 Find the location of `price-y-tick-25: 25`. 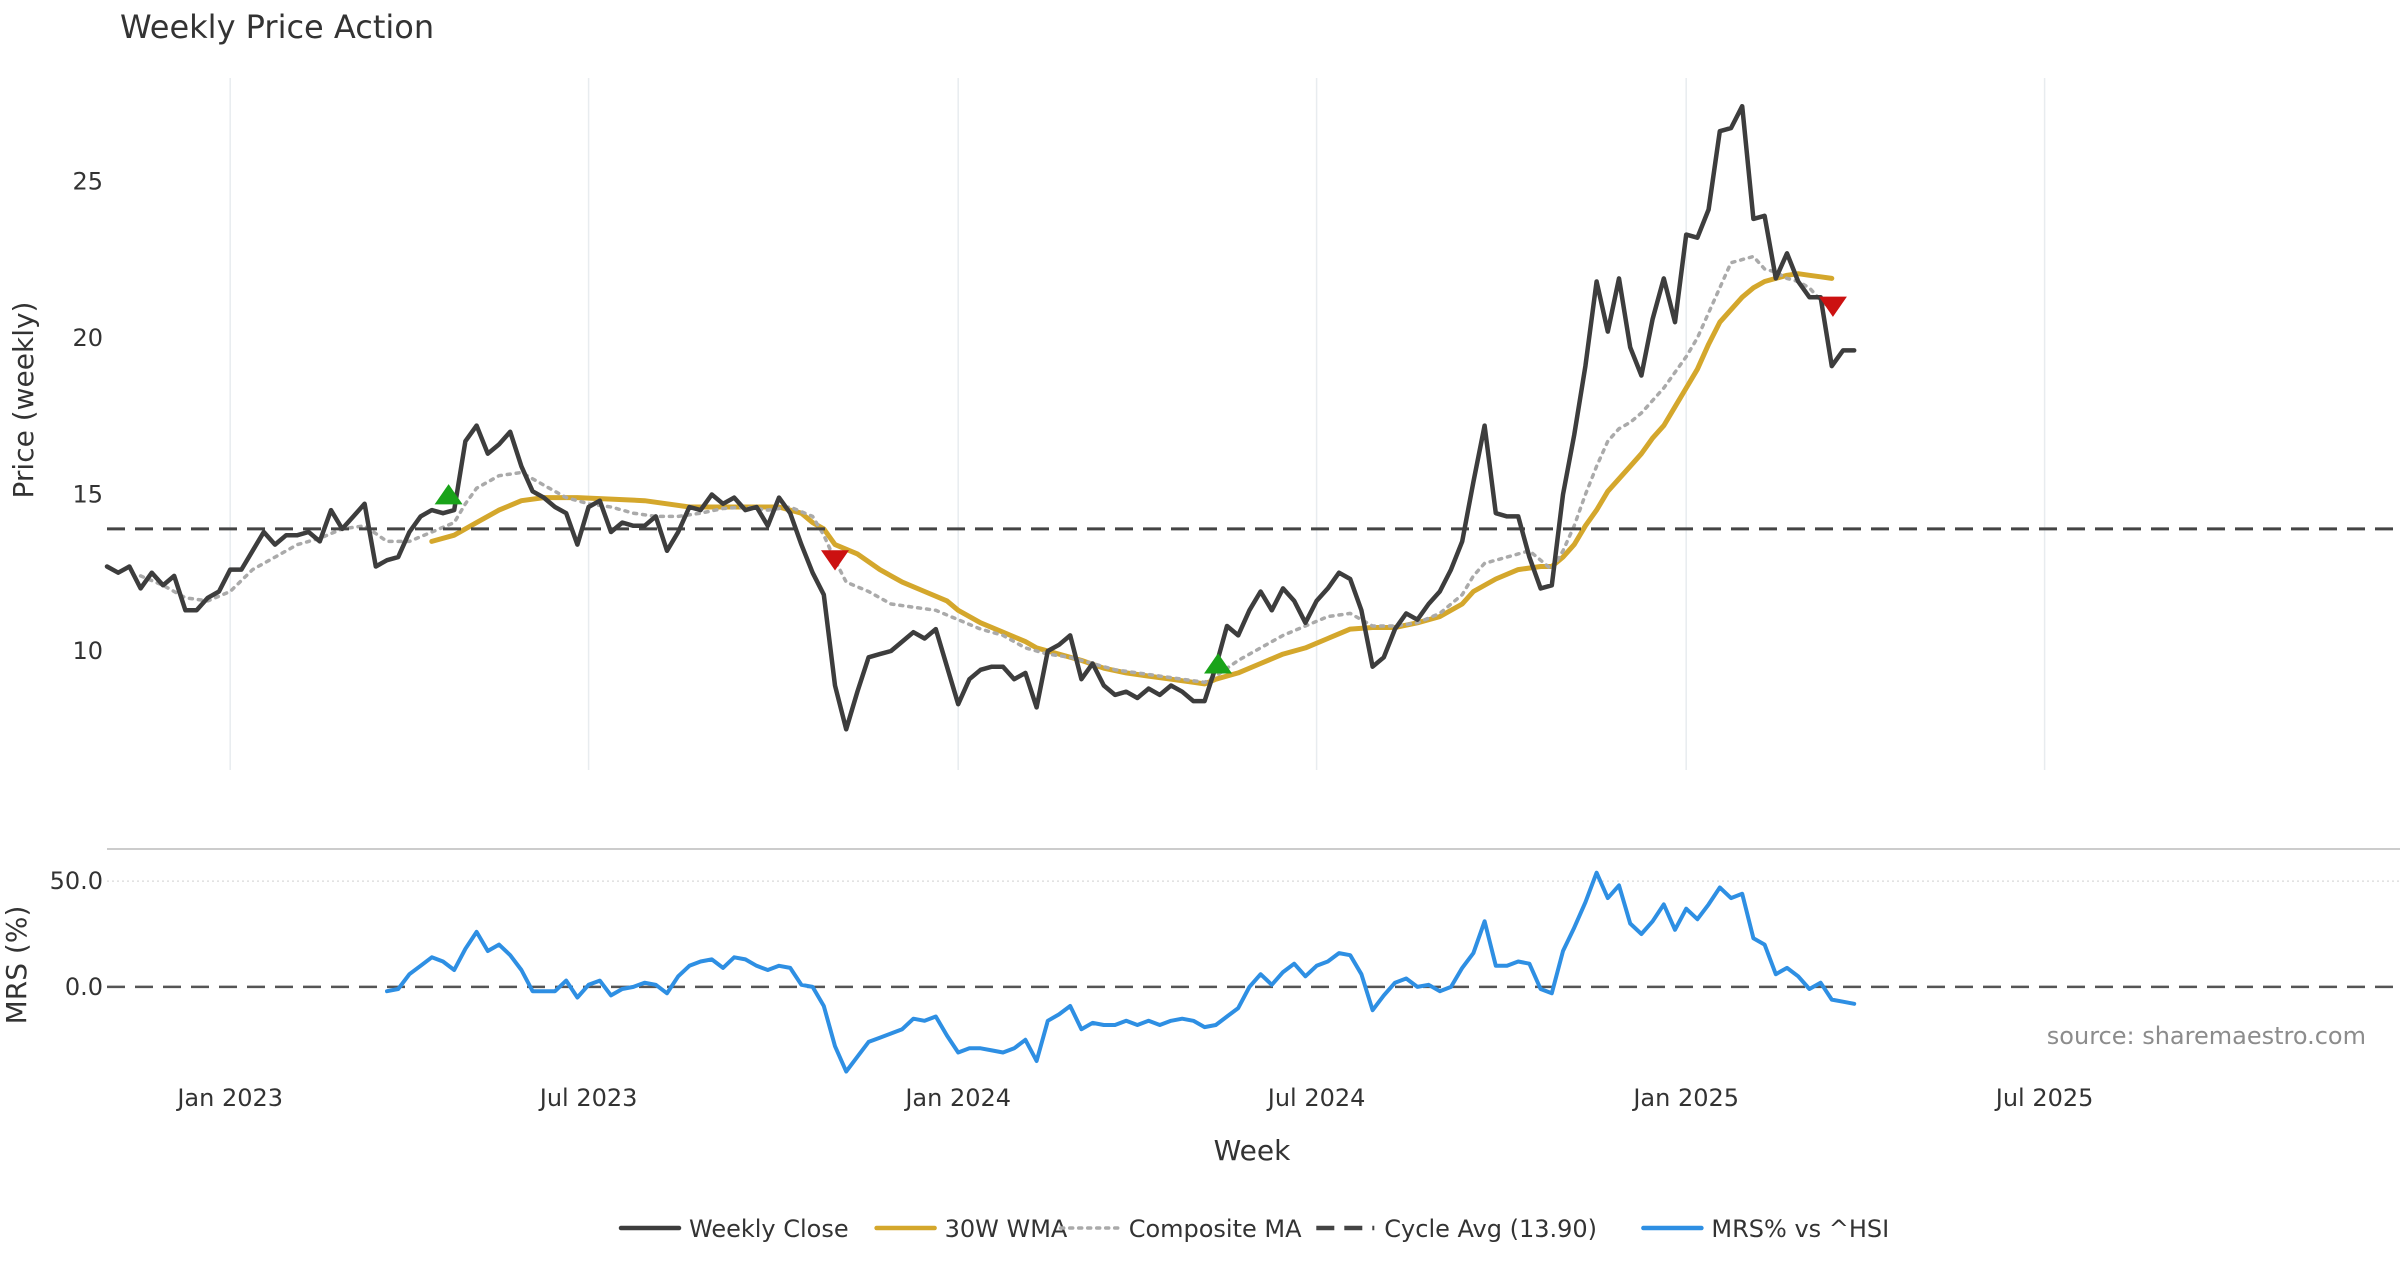

price-y-tick-25: 25 is located at coordinates (87, 181).